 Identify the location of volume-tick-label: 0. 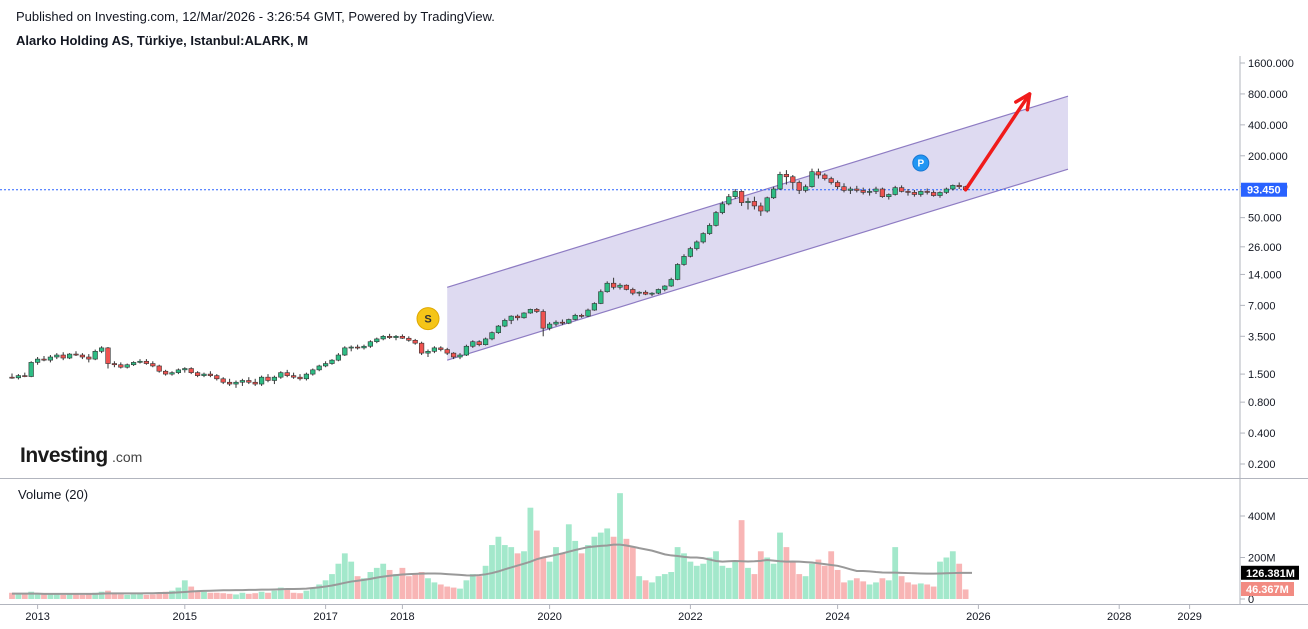
(1251, 600).